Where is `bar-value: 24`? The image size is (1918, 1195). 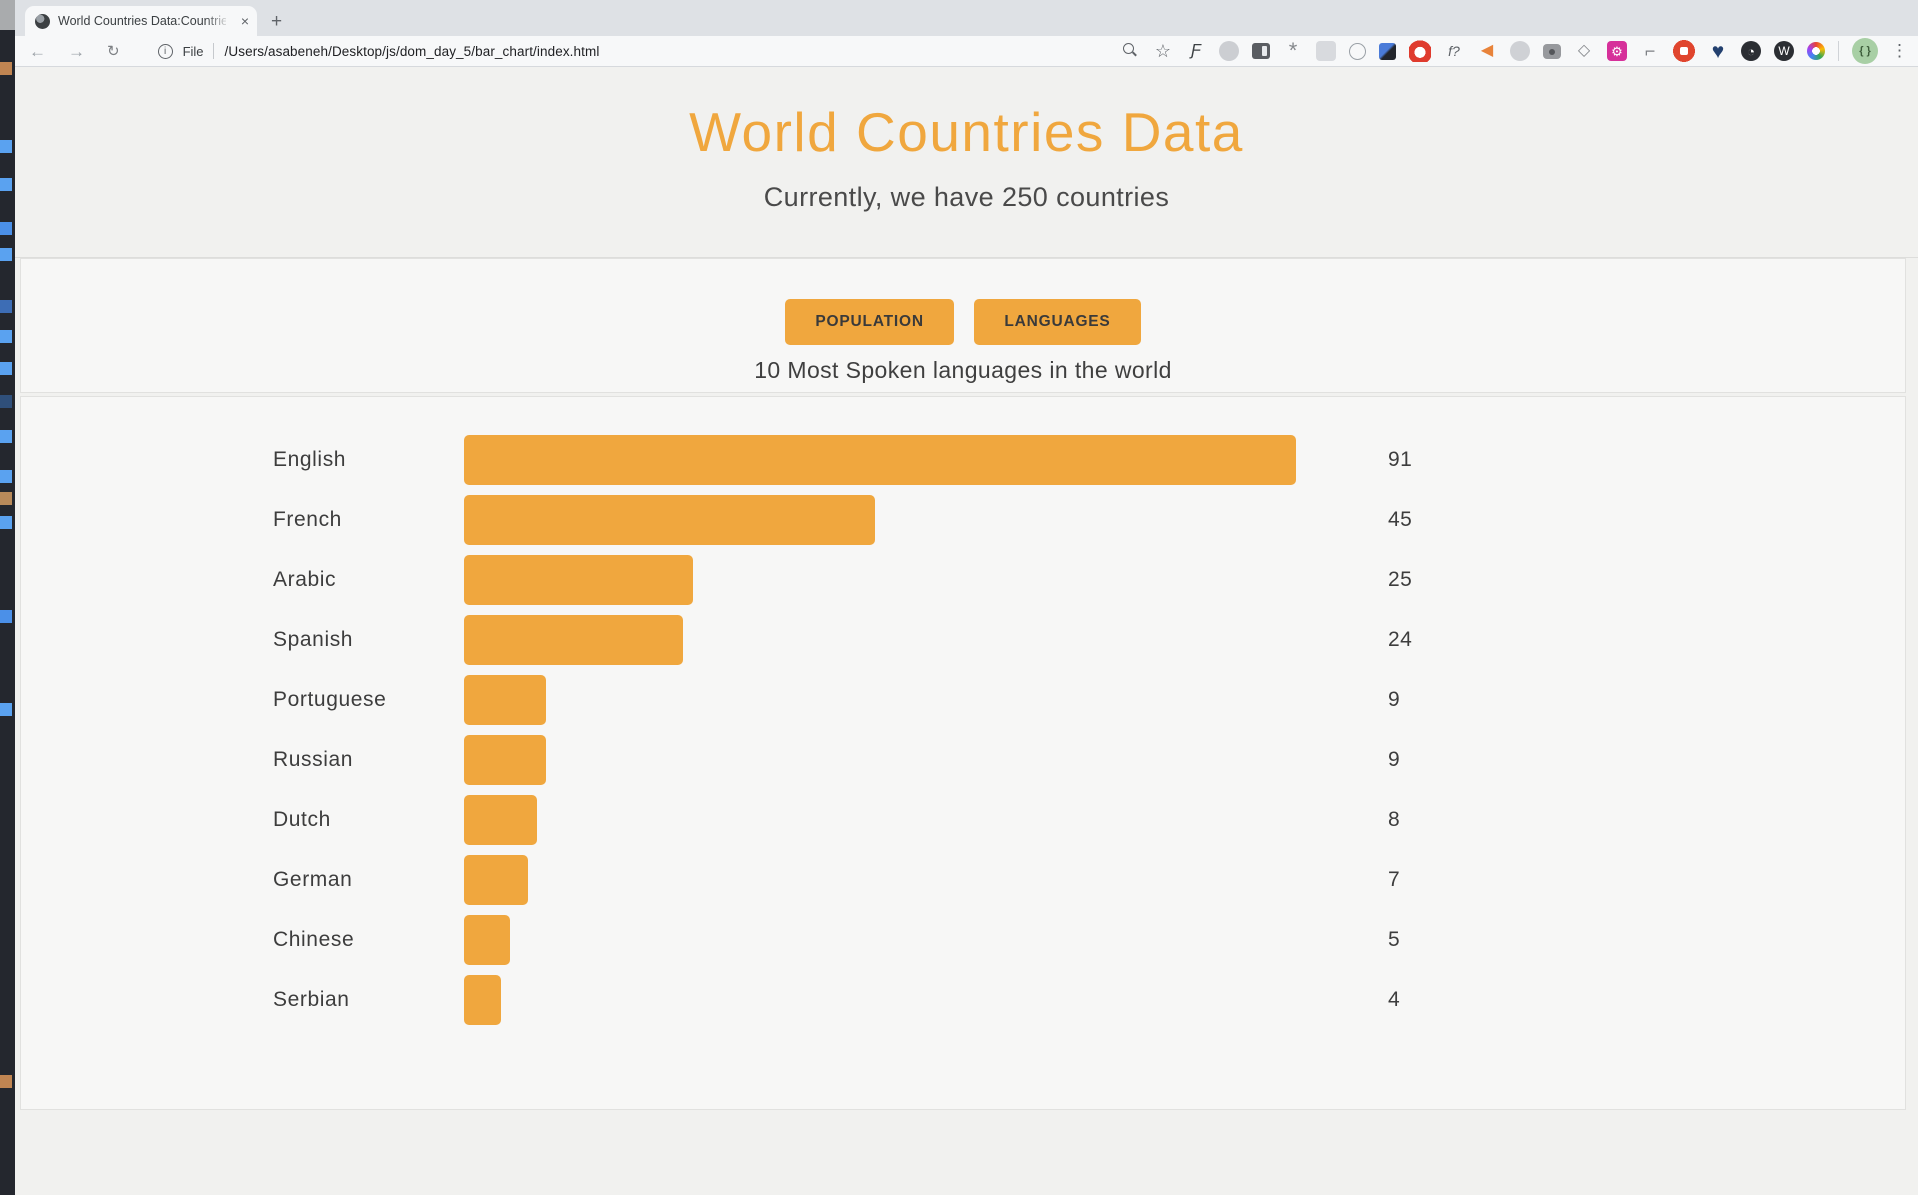
bar-value: 24 is located at coordinates (1400, 639).